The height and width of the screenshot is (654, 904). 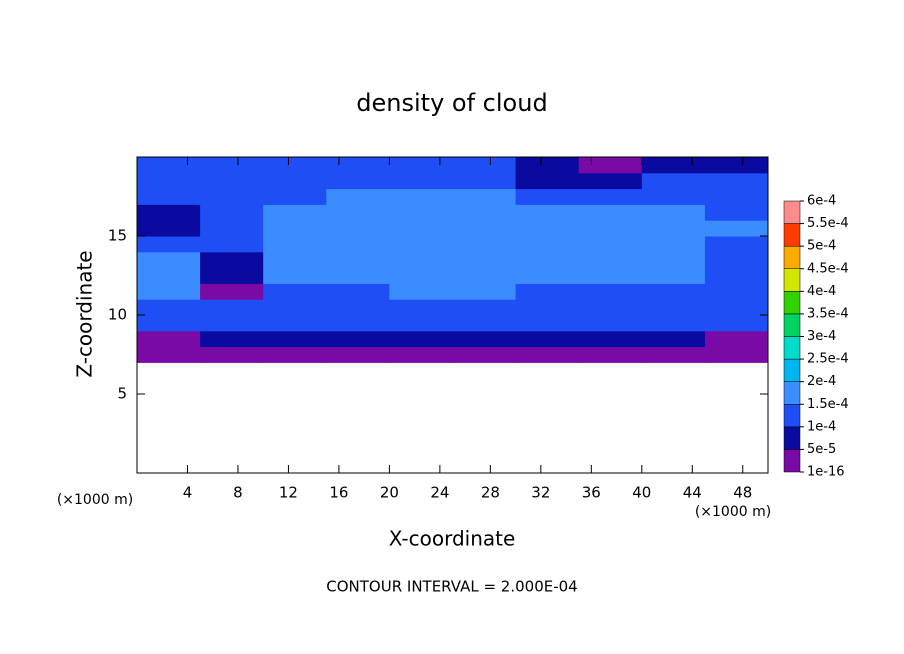 What do you see at coordinates (591, 493) in the screenshot?
I see `x-tick-label: 36` at bounding box center [591, 493].